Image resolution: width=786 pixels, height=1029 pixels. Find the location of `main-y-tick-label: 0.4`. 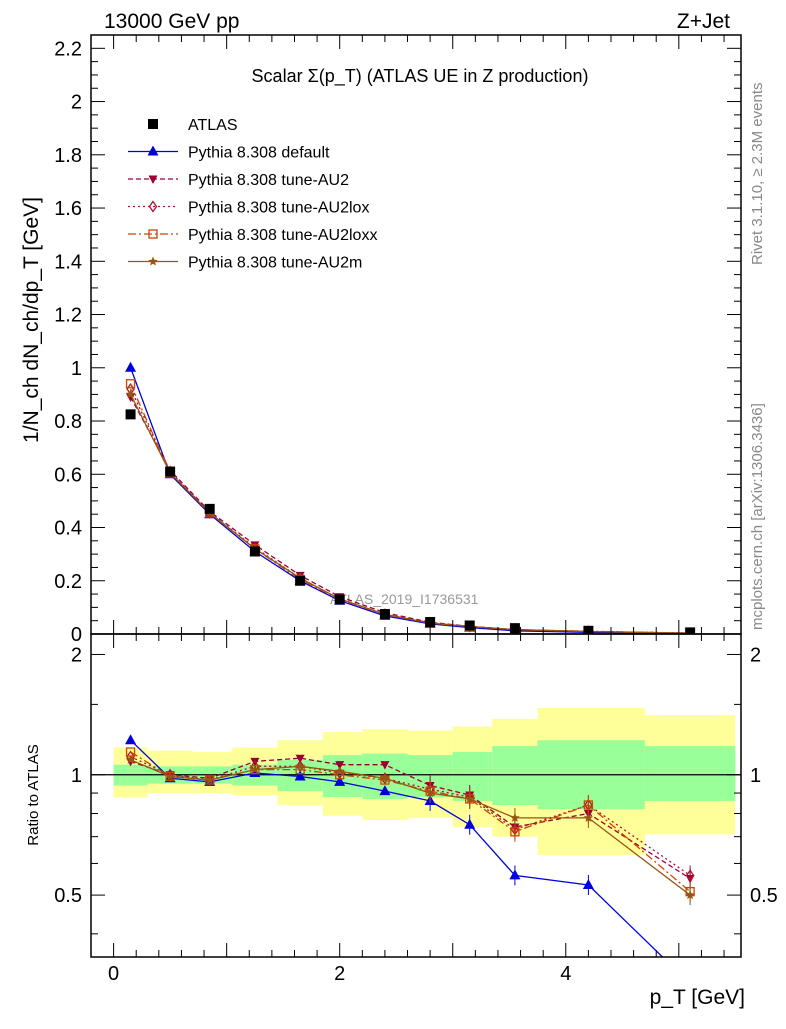

main-y-tick-label: 0.4 is located at coordinates (68, 529).